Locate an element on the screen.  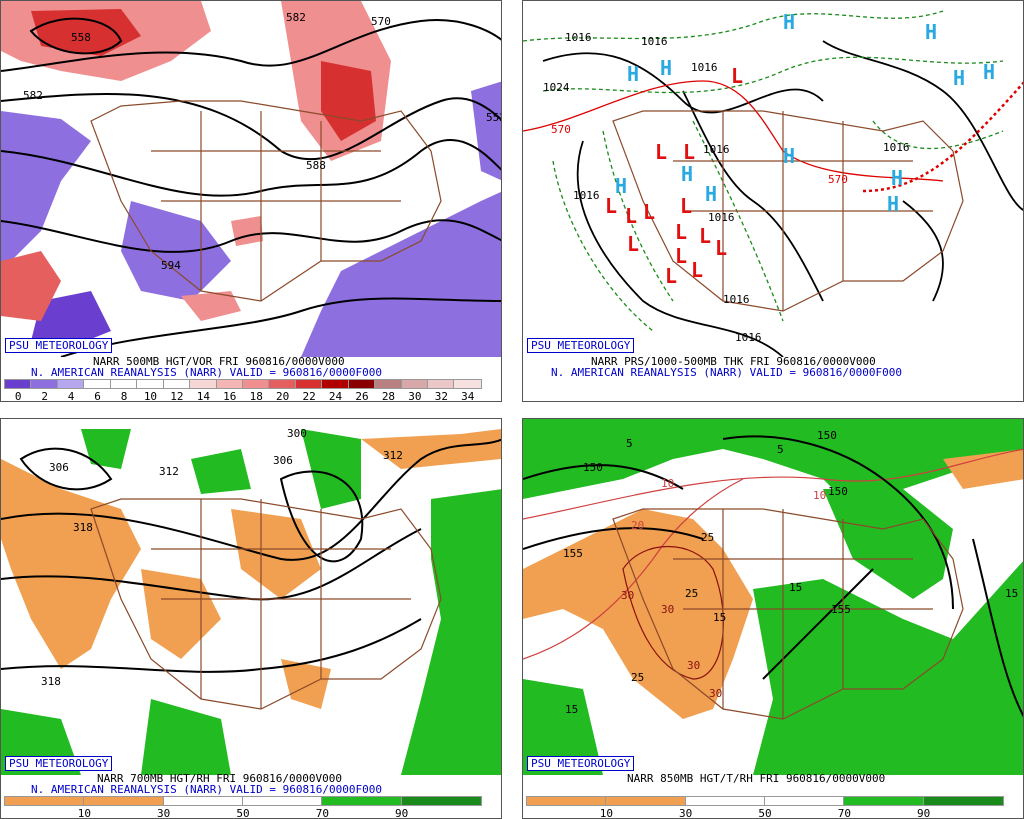
caption-line-1: NARR 850MB HGT/T/RH FRI 960816/0000V000 is located at coordinates (756, 778).